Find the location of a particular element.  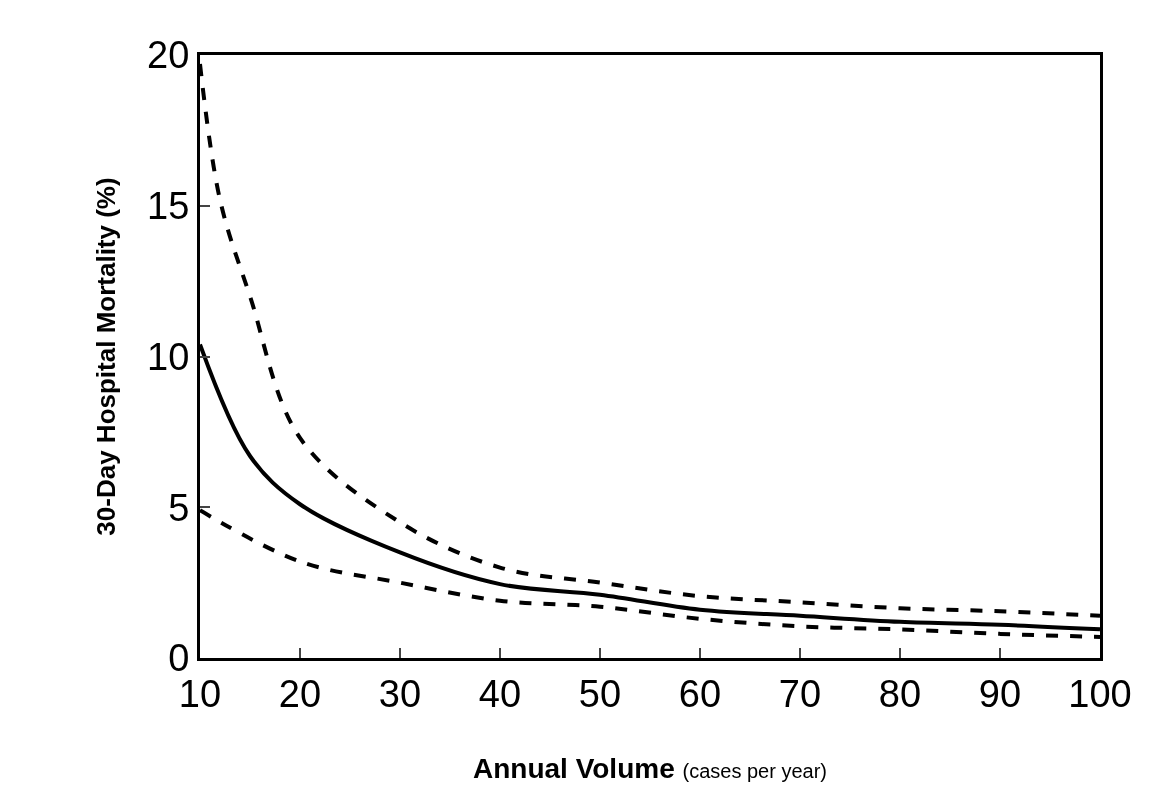

x-tick-label: 30 is located at coordinates (400, 693).